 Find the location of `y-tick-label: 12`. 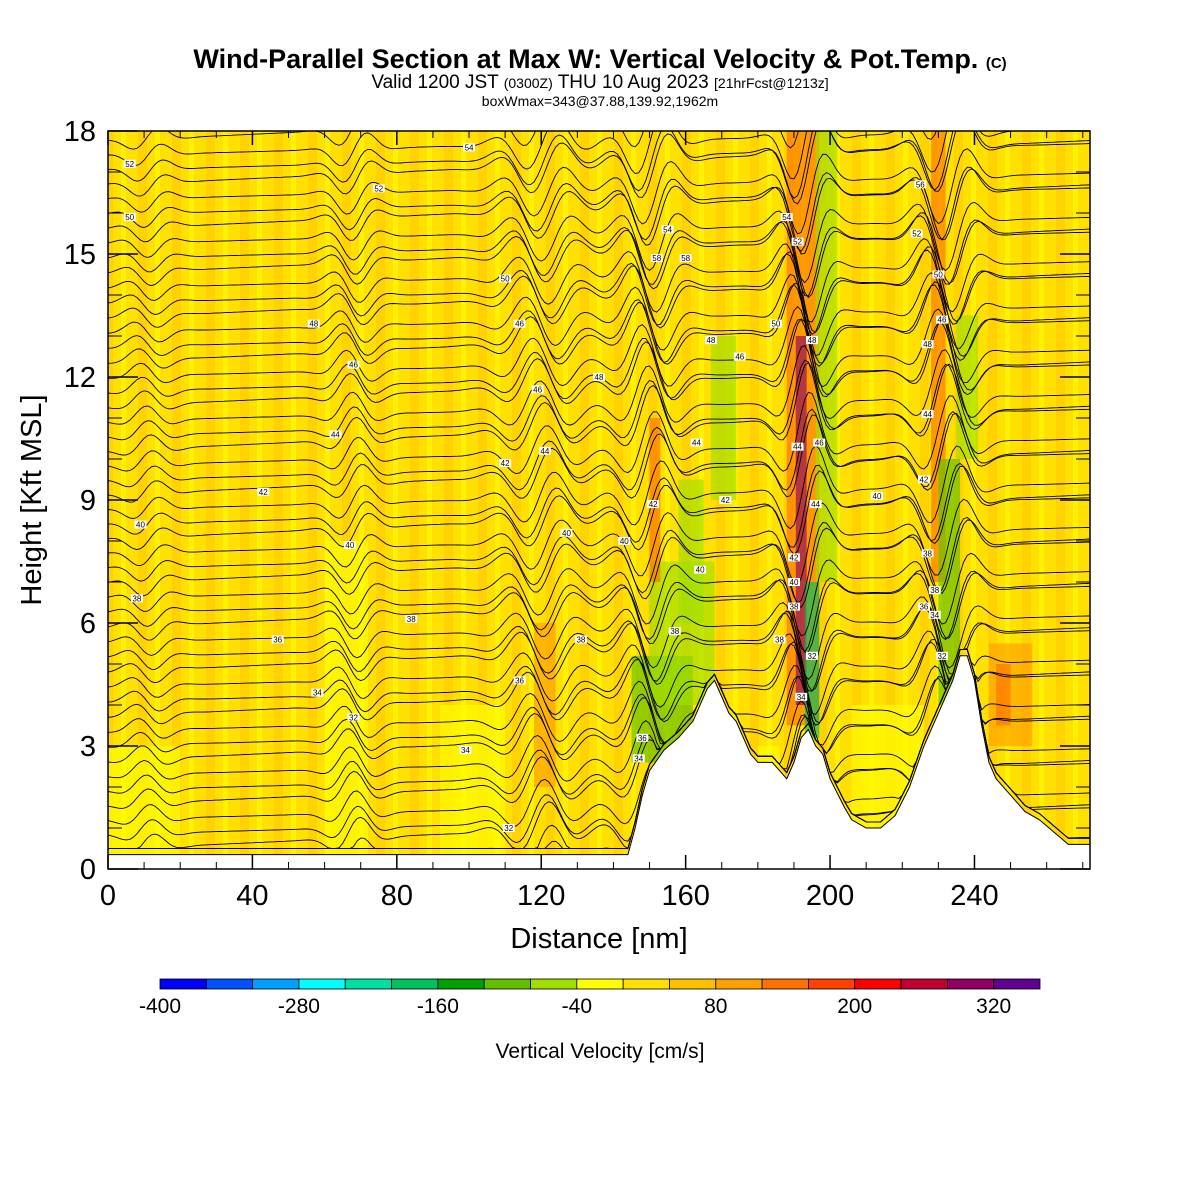

y-tick-label: 12 is located at coordinates (80, 378).